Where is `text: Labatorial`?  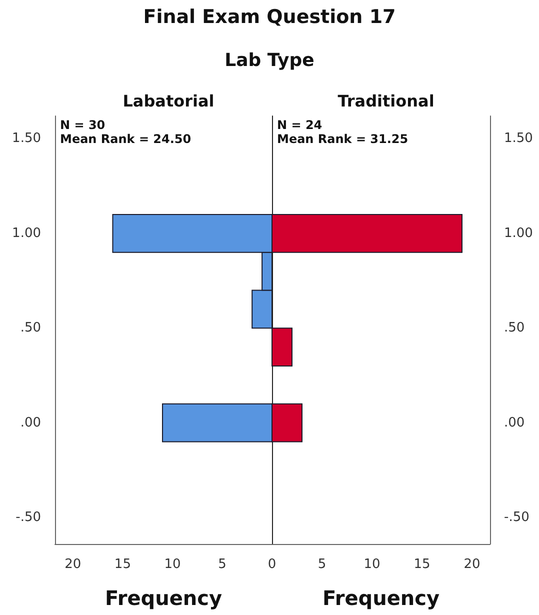
text: Labatorial is located at coordinates (168, 101).